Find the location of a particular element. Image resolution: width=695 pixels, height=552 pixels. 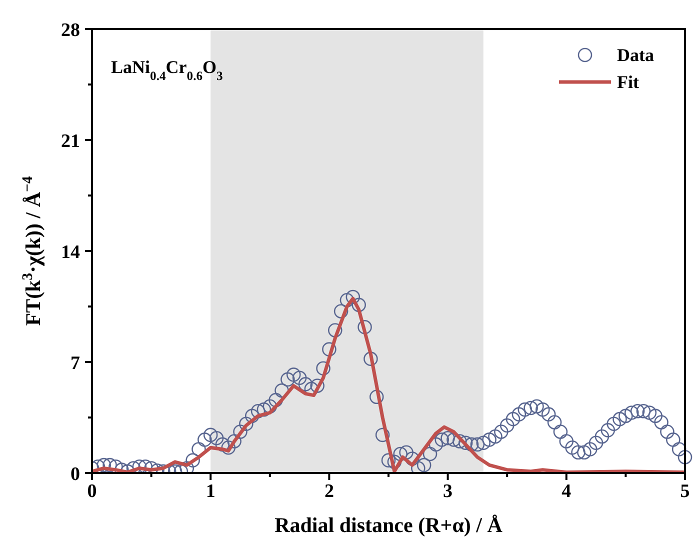

x-tick-label: 5 is located at coordinates (685, 491).